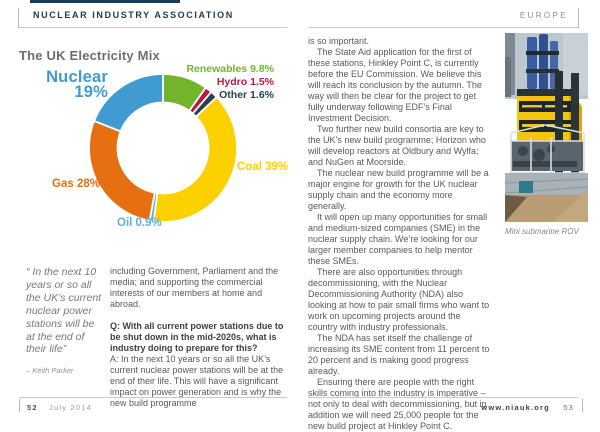 The image size is (600, 432). I want to click on right-page-edge-tick, so click(578, 18).